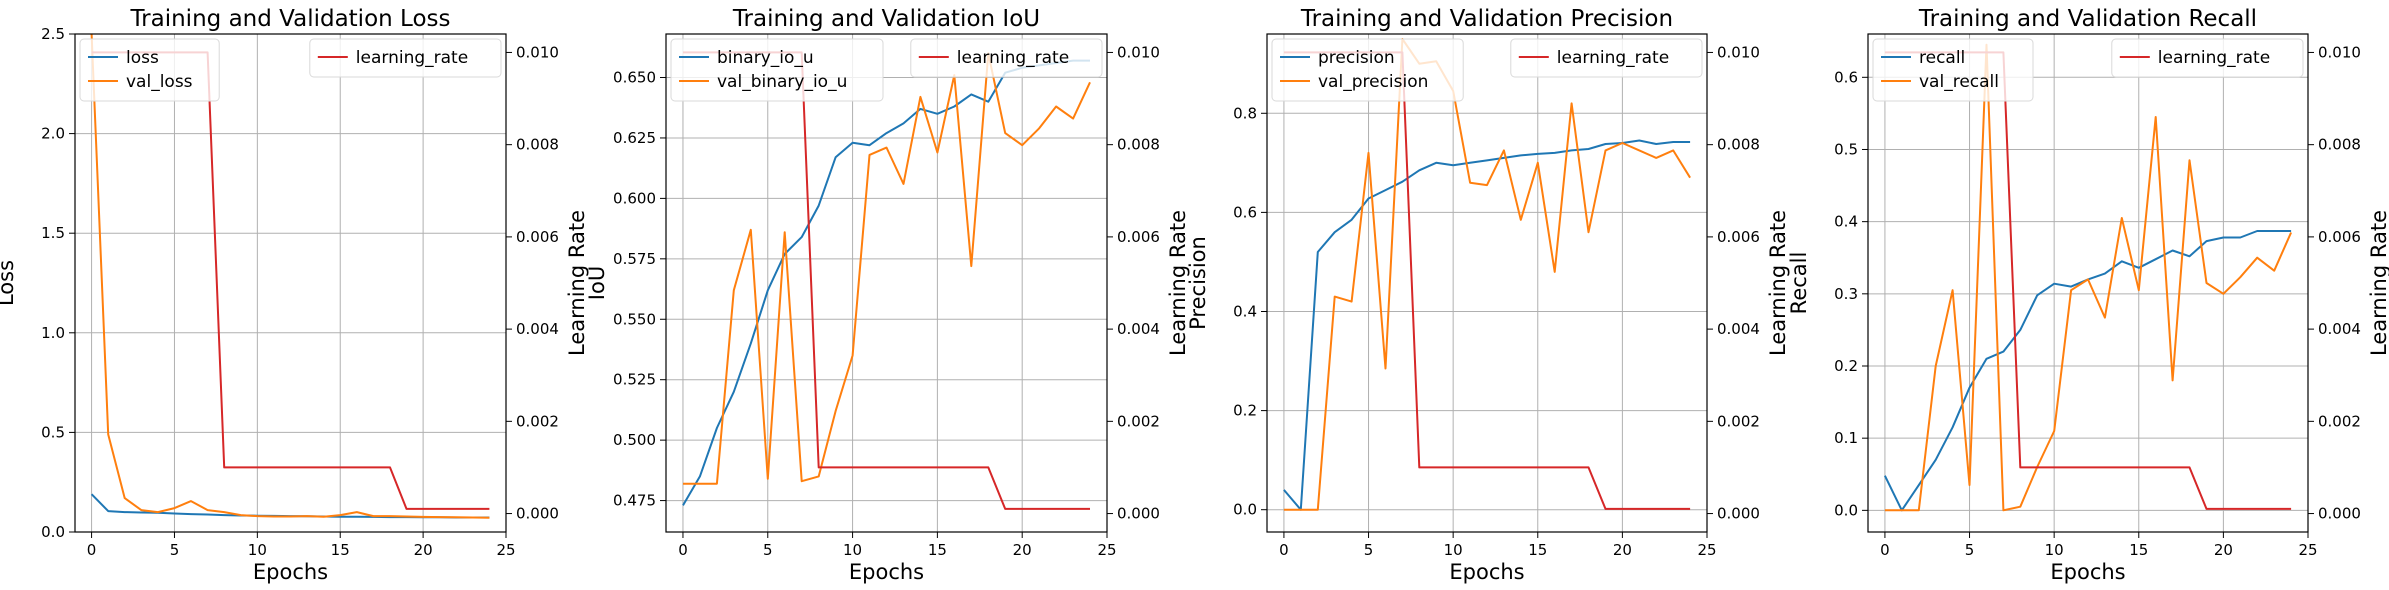 This screenshot has width=2389, height=590. Describe the element at coordinates (577, 283) in the screenshot. I see `loss-y2-axis-label: Learning Rate` at that location.